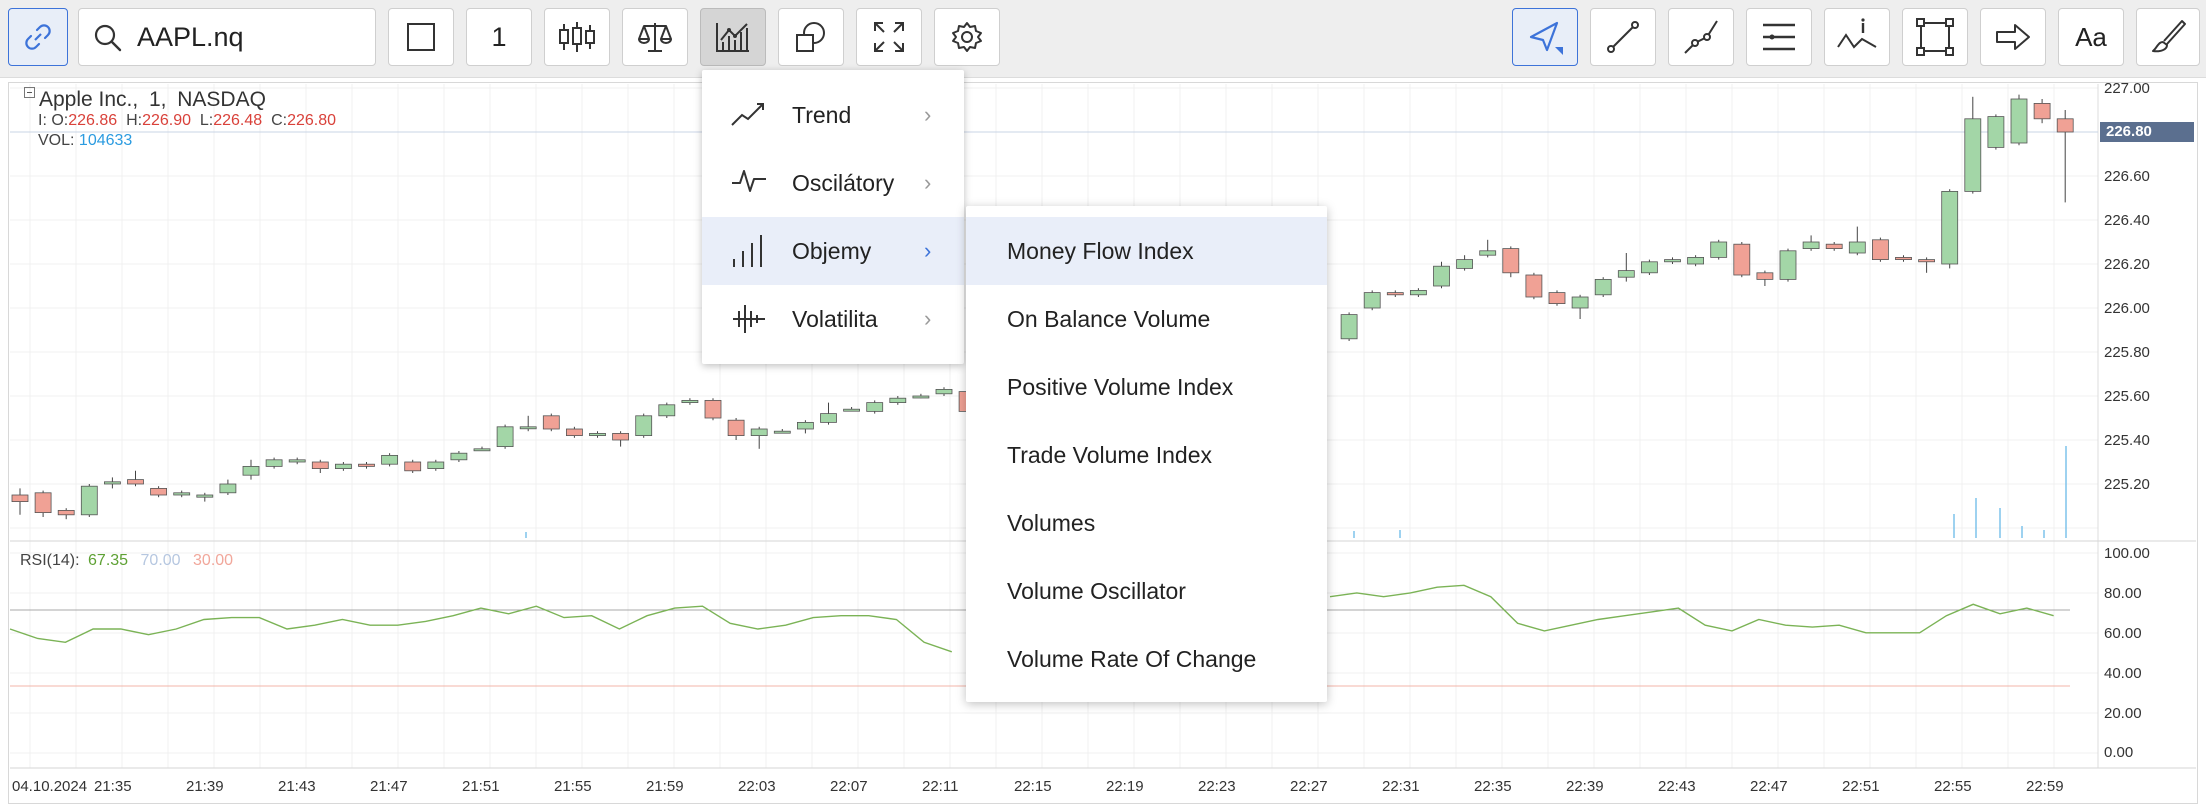  Describe the element at coordinates (733, 37) in the screenshot. I see `indicators-button` at that location.